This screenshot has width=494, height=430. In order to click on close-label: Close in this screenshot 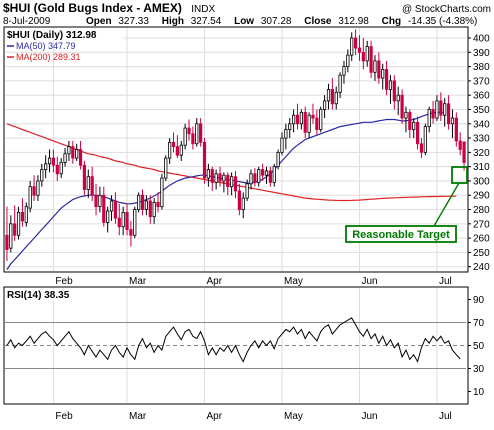, I will do `click(318, 21)`.